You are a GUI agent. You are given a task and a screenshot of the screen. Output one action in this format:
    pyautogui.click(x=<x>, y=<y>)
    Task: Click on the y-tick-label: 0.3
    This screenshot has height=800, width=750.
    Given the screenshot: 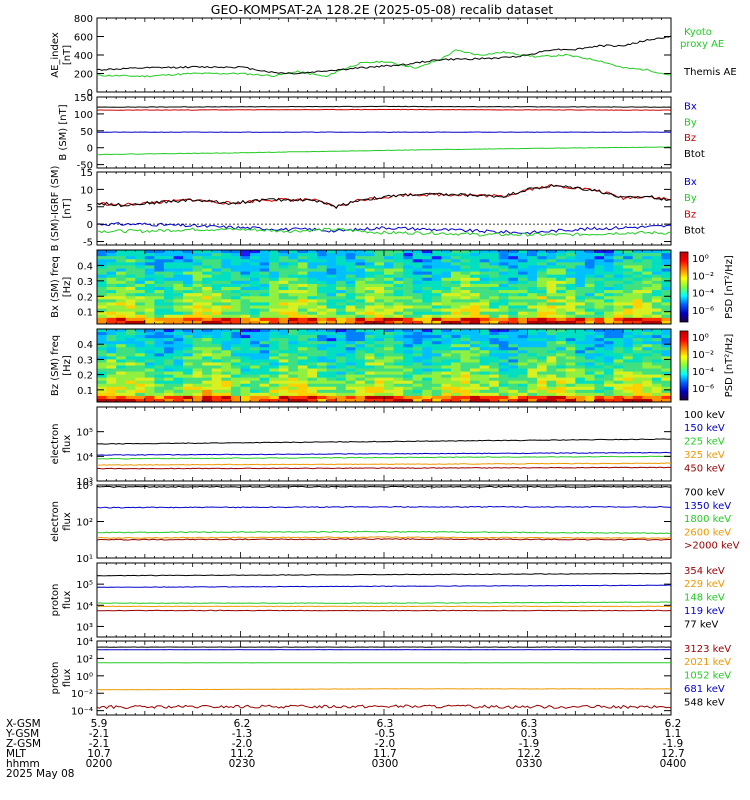 What is the action you would take?
    pyautogui.click(x=85, y=282)
    